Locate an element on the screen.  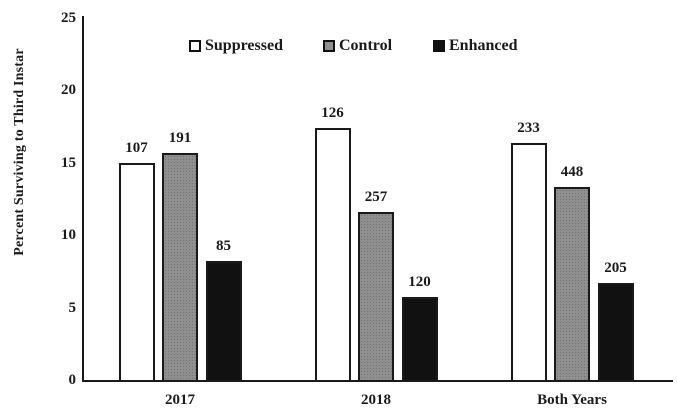
x-axis-label-2017: 2017 is located at coordinates (180, 400).